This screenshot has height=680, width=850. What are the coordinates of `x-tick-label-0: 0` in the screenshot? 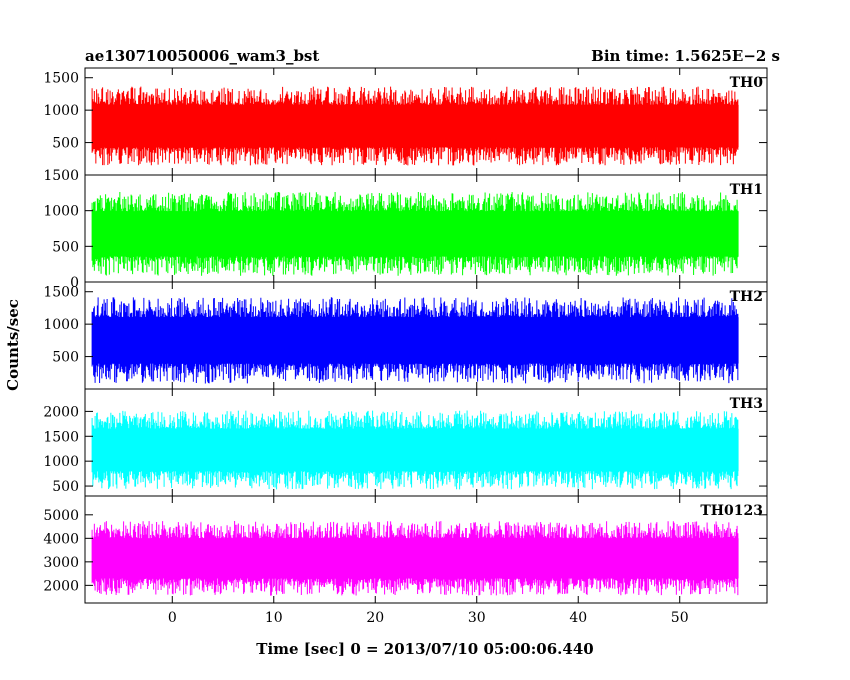 It's located at (172, 618).